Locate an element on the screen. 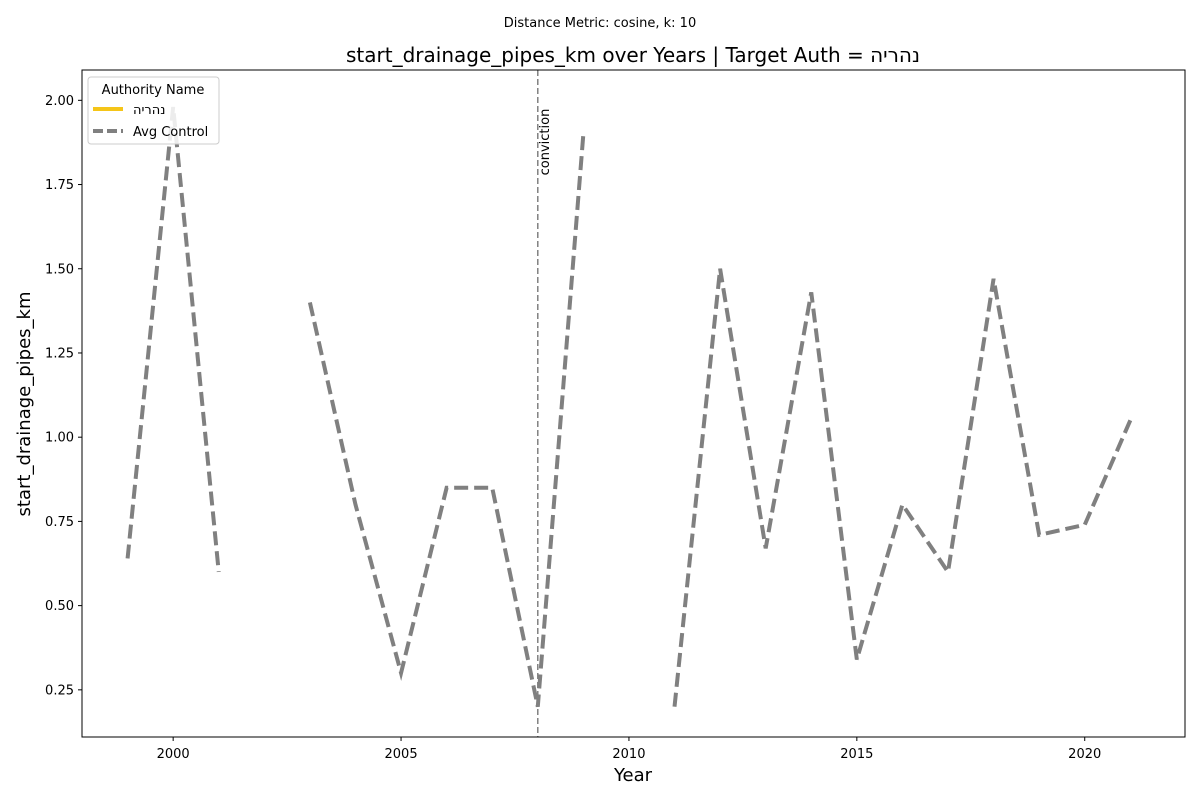 The width and height of the screenshot is (1200, 800). x-tick-label: 2020 is located at coordinates (1084, 754).